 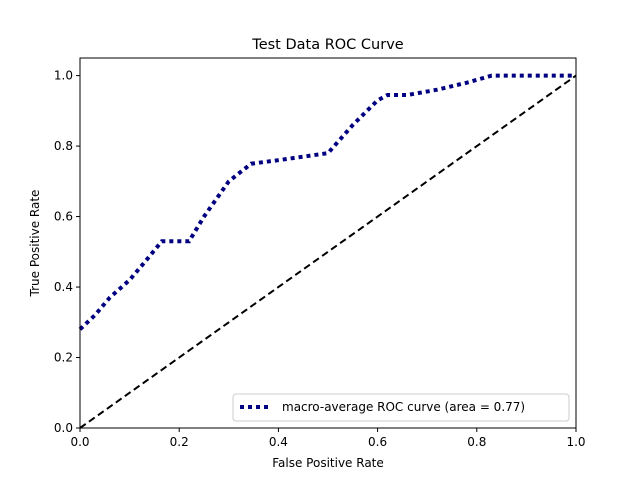 I want to click on x-axis-ticks: 0.0 0.2 0.4 0.6 0.8 1.0, so click(x=328, y=438).